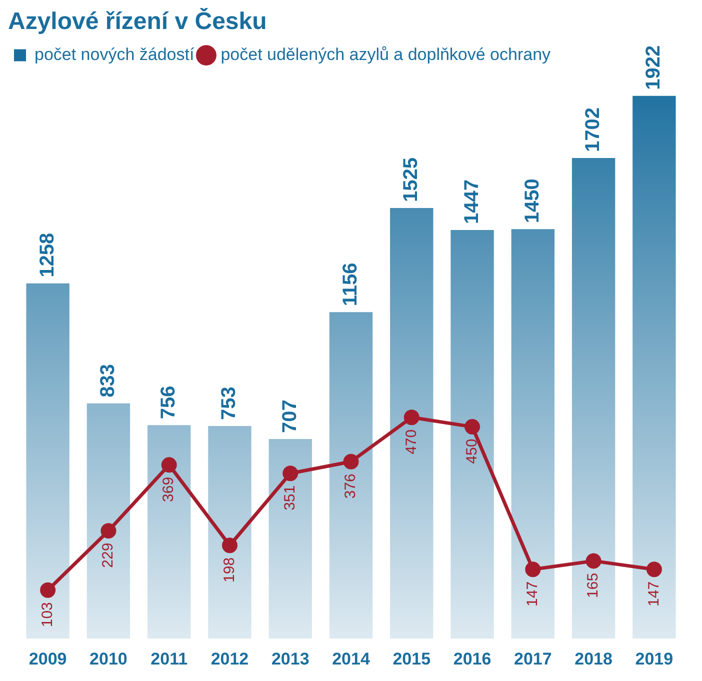 This screenshot has width=702, height=681. Describe the element at coordinates (411, 441) in the screenshot. I see `data-label: 470` at that location.